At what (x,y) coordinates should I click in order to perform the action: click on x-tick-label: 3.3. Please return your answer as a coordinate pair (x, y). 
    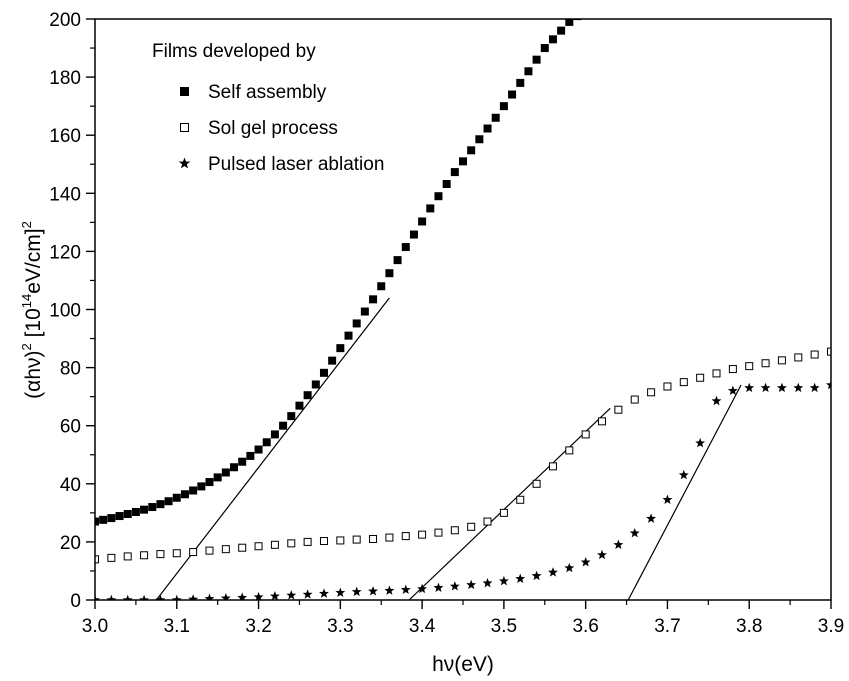
    Looking at the image, I should click on (340, 626).